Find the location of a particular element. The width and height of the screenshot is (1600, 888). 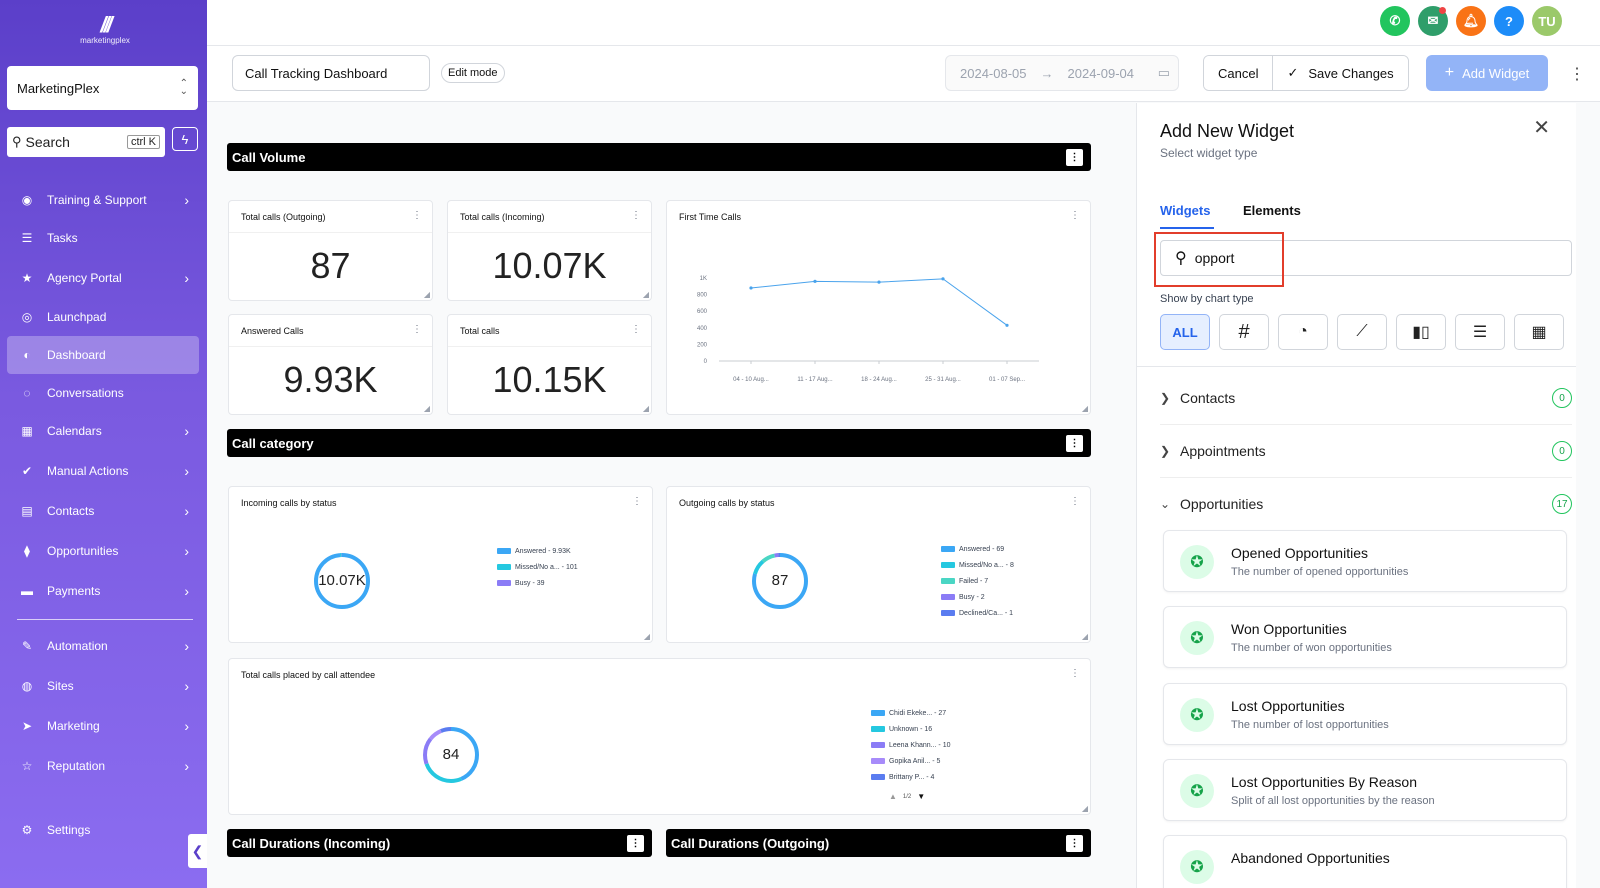

close-icon: ✕ is located at coordinates (1541, 128).